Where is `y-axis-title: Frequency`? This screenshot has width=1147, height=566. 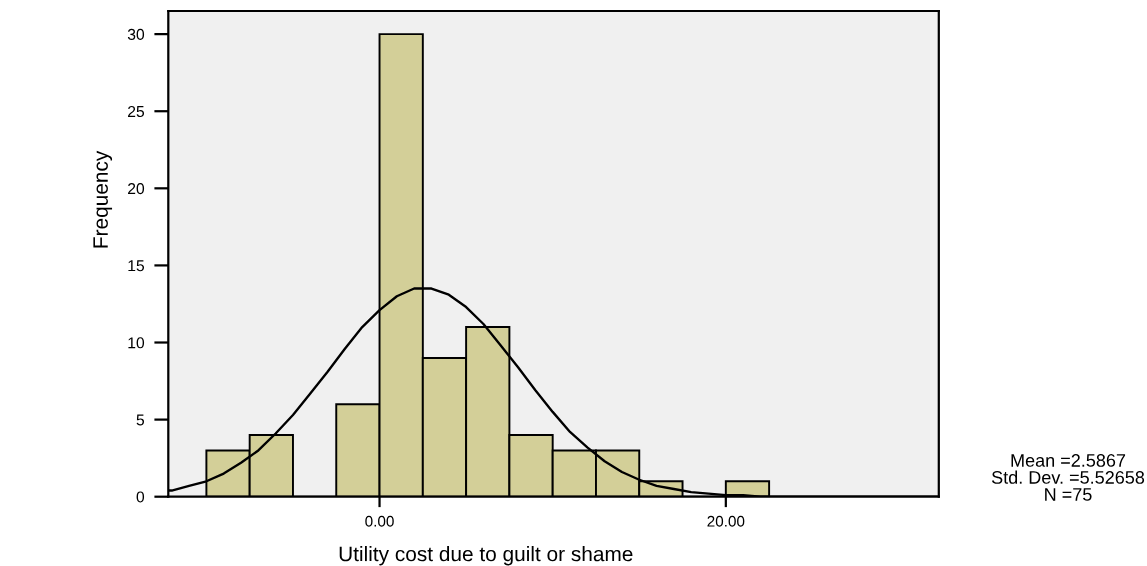 y-axis-title: Frequency is located at coordinates (103, 199).